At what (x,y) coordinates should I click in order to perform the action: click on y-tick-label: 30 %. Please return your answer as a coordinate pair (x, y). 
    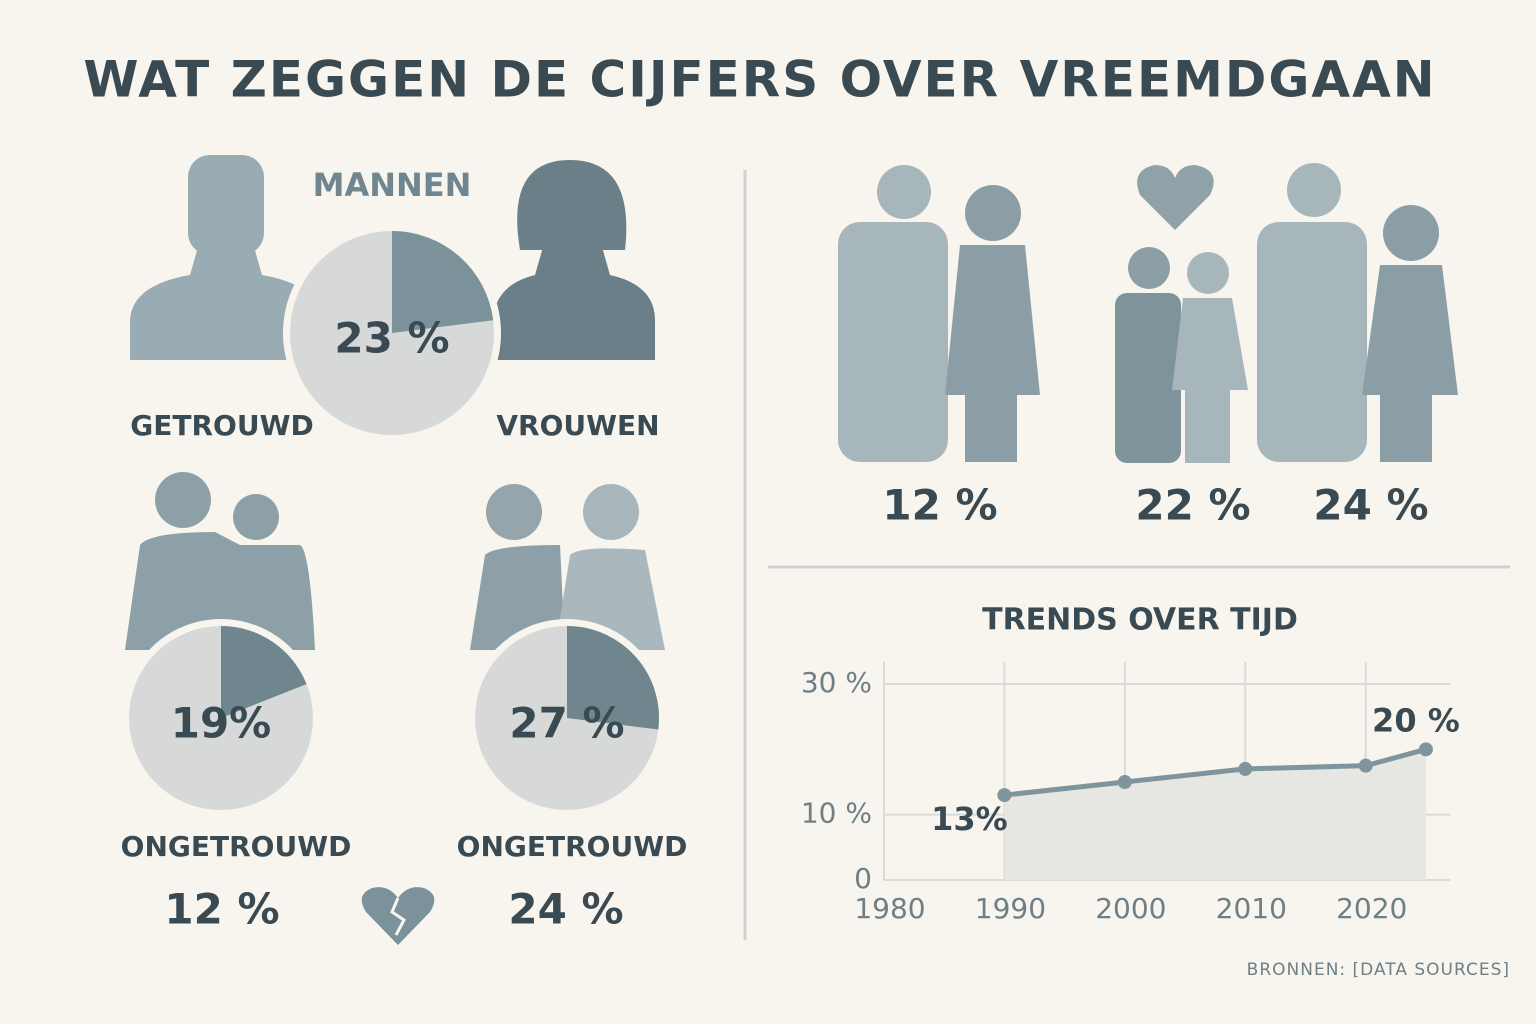
    Looking at the image, I should click on (836, 682).